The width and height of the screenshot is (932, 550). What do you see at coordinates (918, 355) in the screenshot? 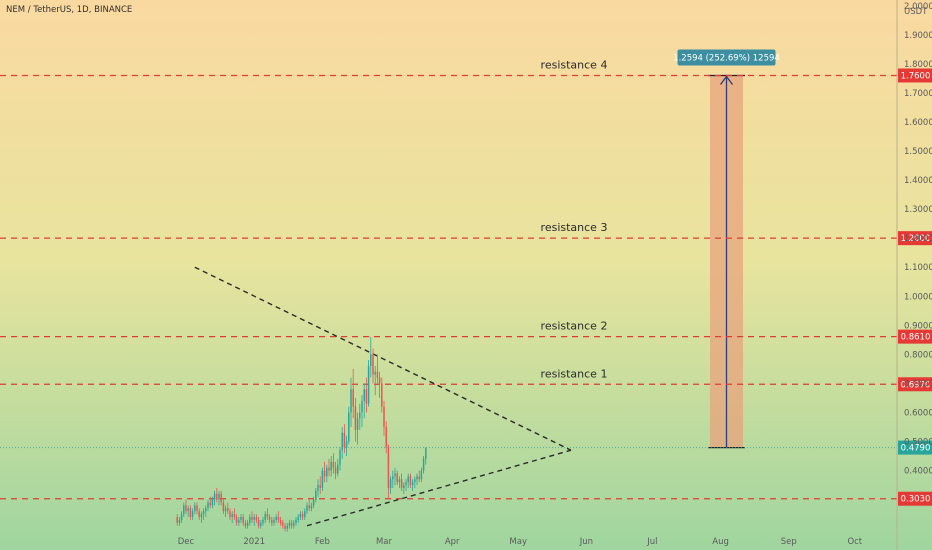
I see `y-tick-label: 0.8000` at bounding box center [918, 355].